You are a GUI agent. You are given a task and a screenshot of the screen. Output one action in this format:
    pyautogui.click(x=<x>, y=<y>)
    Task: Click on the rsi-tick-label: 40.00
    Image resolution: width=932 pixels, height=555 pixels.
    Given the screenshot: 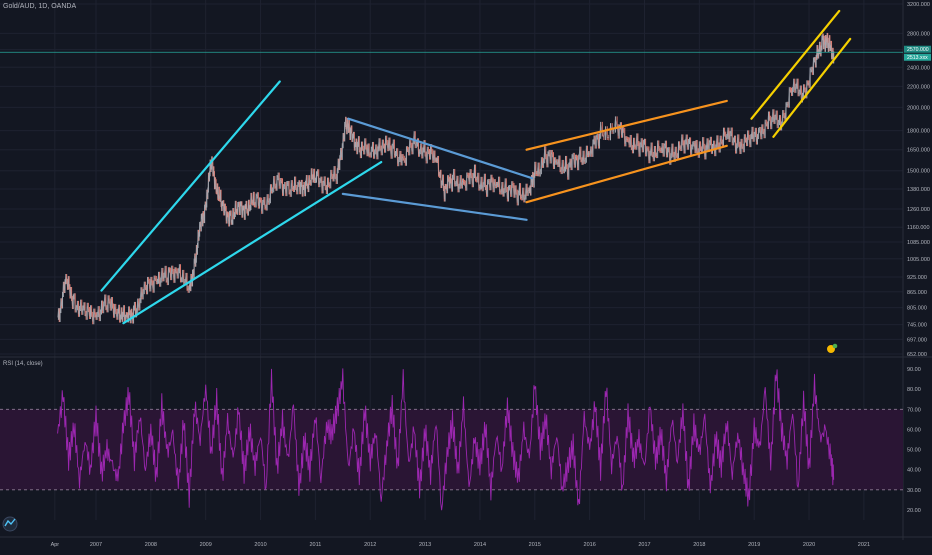 What is the action you would take?
    pyautogui.click(x=914, y=471)
    